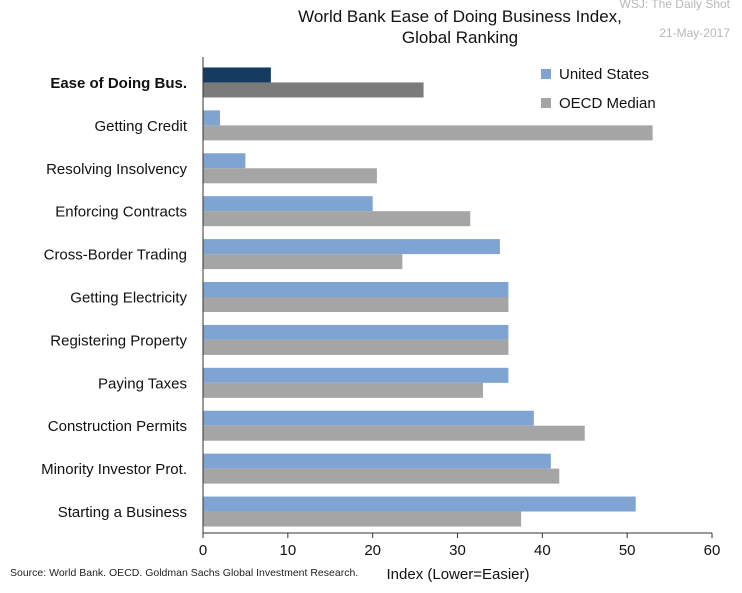  Describe the element at coordinates (356, 347) in the screenshot. I see `bar-oecd-median-registering-property` at that location.